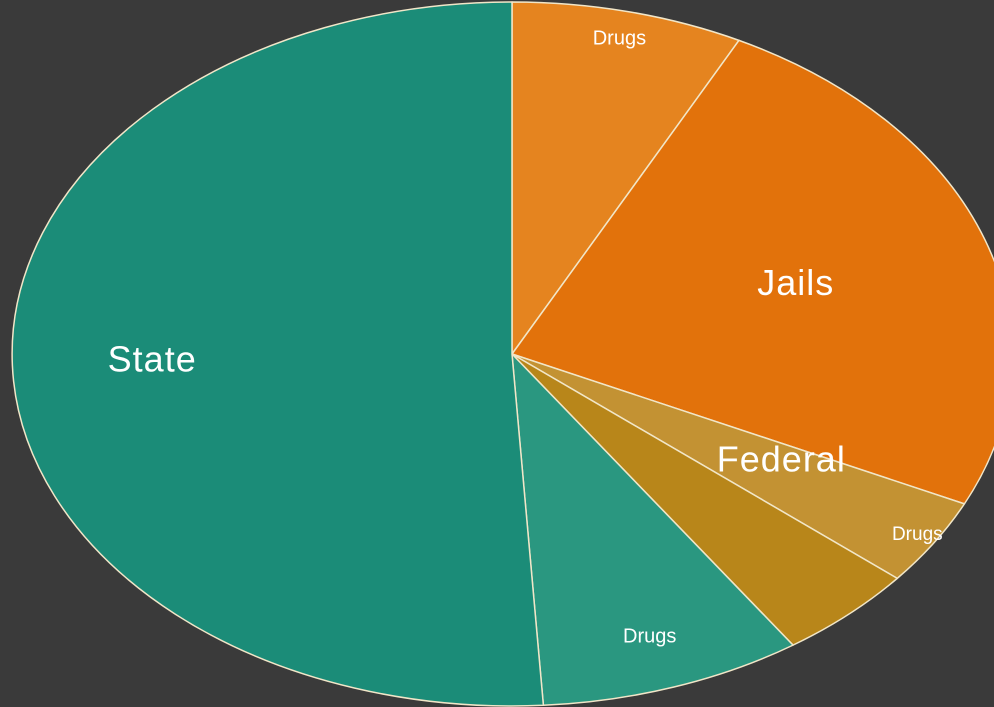 This screenshot has height=707, width=994. Describe the element at coordinates (649, 636) in the screenshot. I see `slice-label-drugs-4: Drugs` at that location.